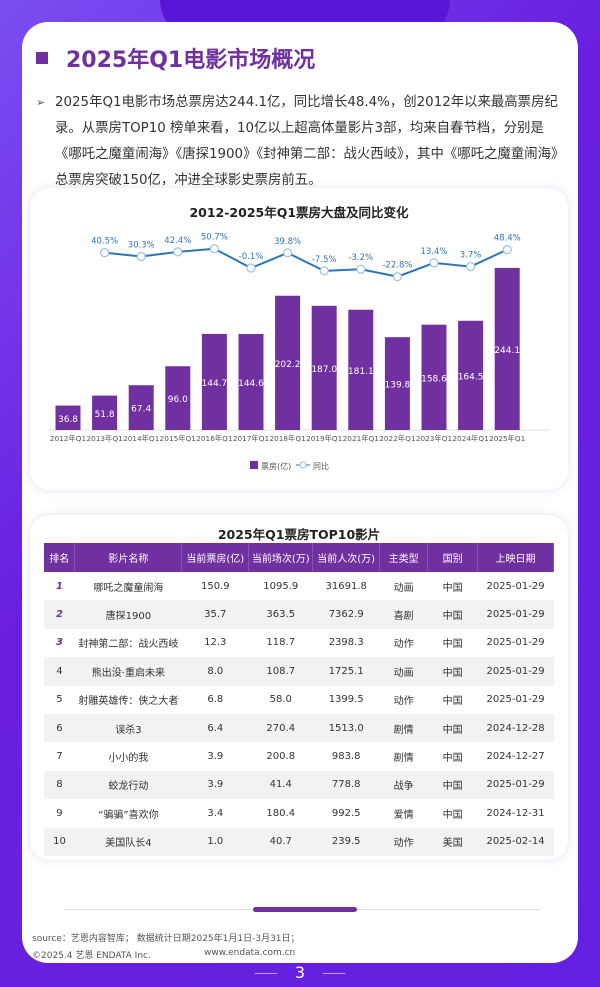  Describe the element at coordinates (280, 700) in the screenshot. I see `table-cell: 58.0` at that location.